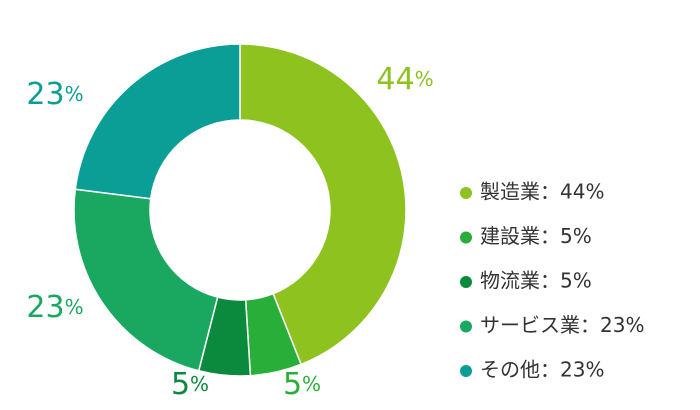  What do you see at coordinates (536, 281) in the screenshot?
I see `legend-label: 物流業：5%` at bounding box center [536, 281].